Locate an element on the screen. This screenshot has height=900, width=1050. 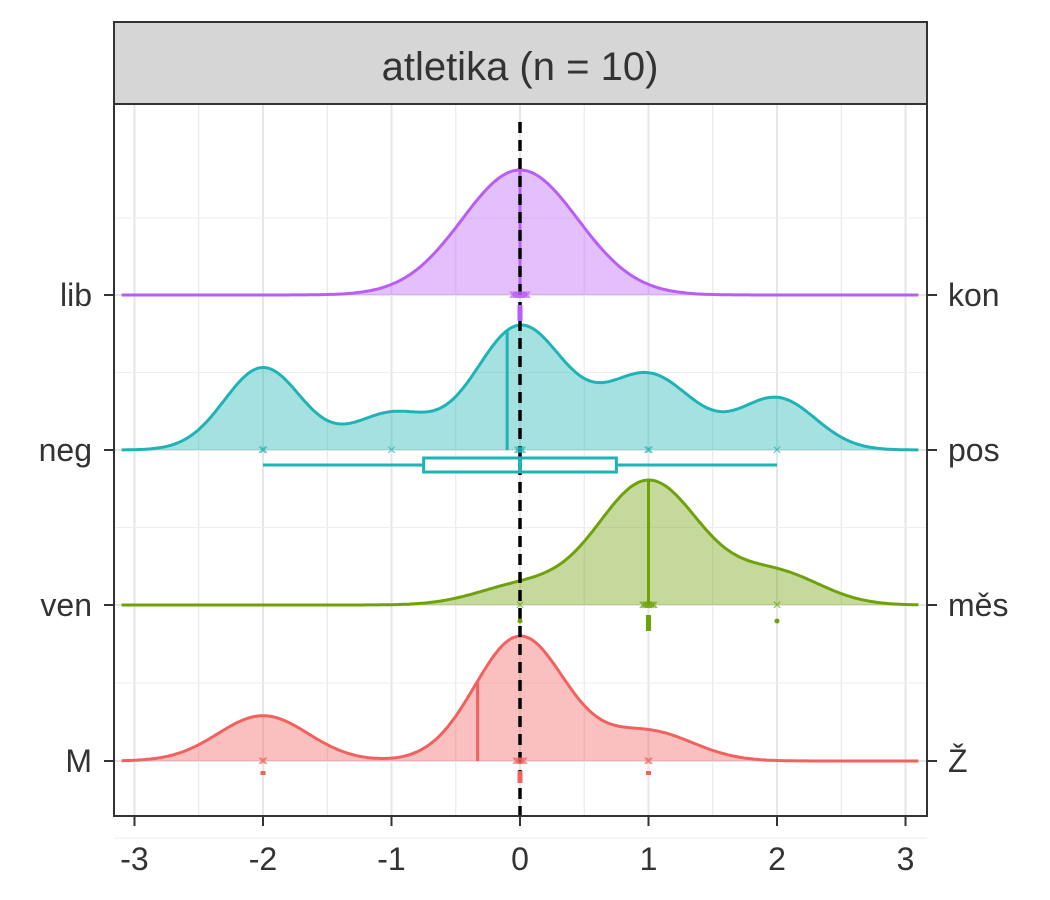
facet-strip is located at coordinates (520, 63).